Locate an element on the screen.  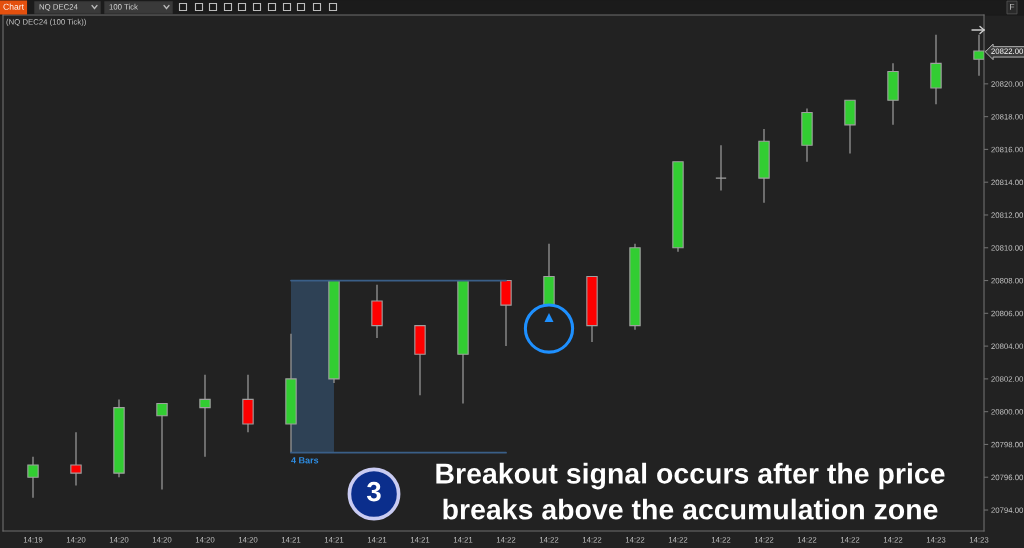
annotation: Breakout signal occurs after the price breaks above the accumulation zone is located at coordinates (690, 491).